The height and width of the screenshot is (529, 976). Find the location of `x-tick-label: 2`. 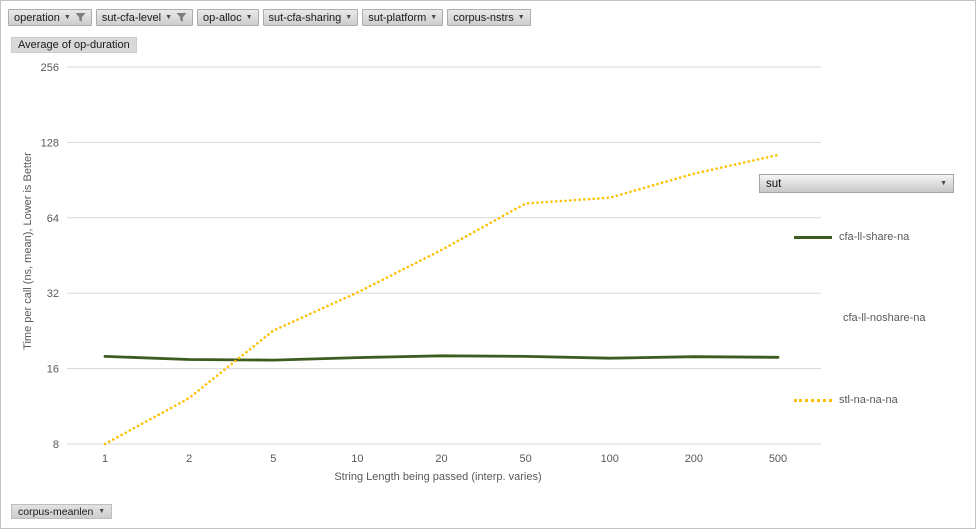

x-tick-label: 2 is located at coordinates (189, 459).